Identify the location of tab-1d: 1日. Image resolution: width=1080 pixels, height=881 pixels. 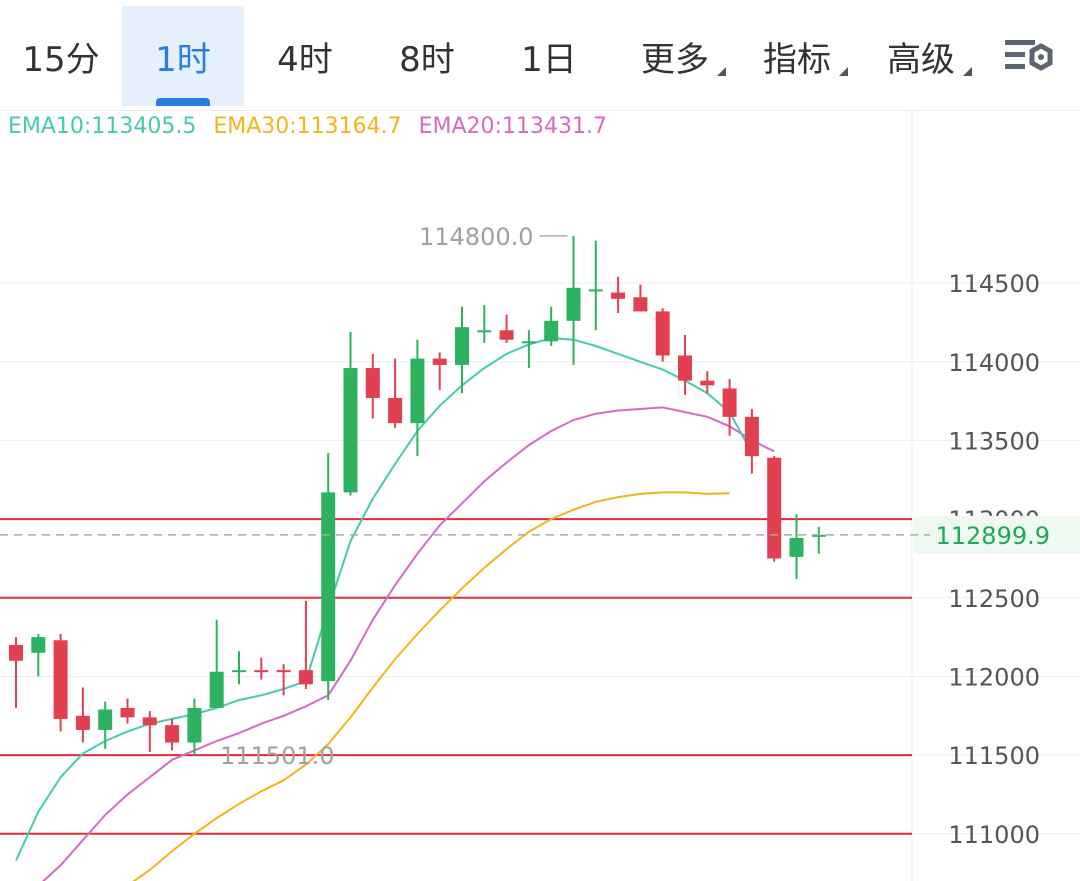
(549, 56).